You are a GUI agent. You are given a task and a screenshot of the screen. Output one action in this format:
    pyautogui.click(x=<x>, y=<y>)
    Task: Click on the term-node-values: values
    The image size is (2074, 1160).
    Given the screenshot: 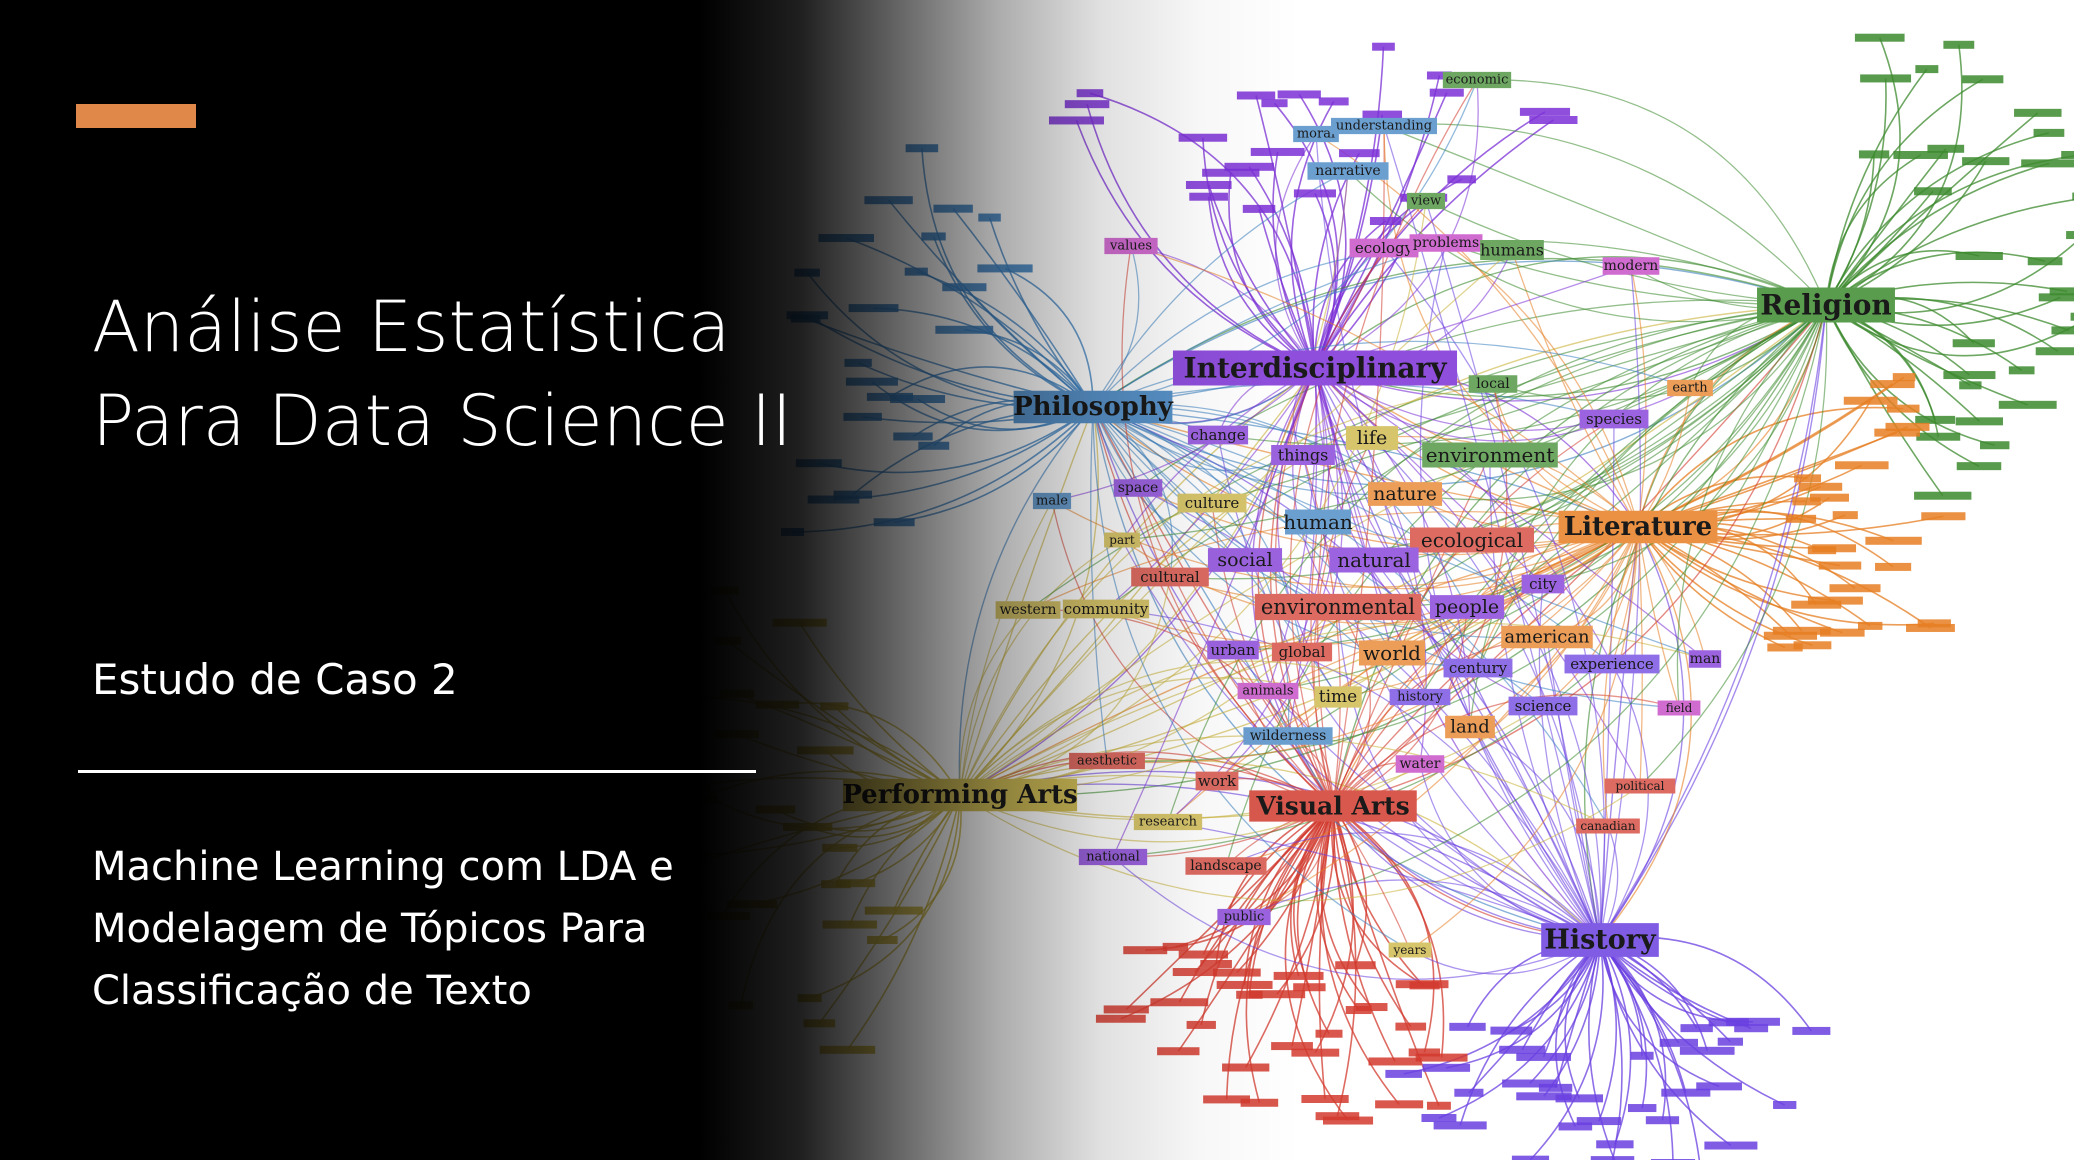 What is the action you would take?
    pyautogui.click(x=1131, y=246)
    